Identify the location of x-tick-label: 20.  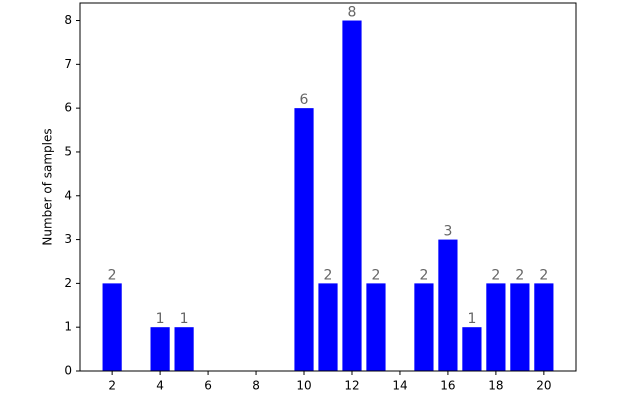
(543, 386).